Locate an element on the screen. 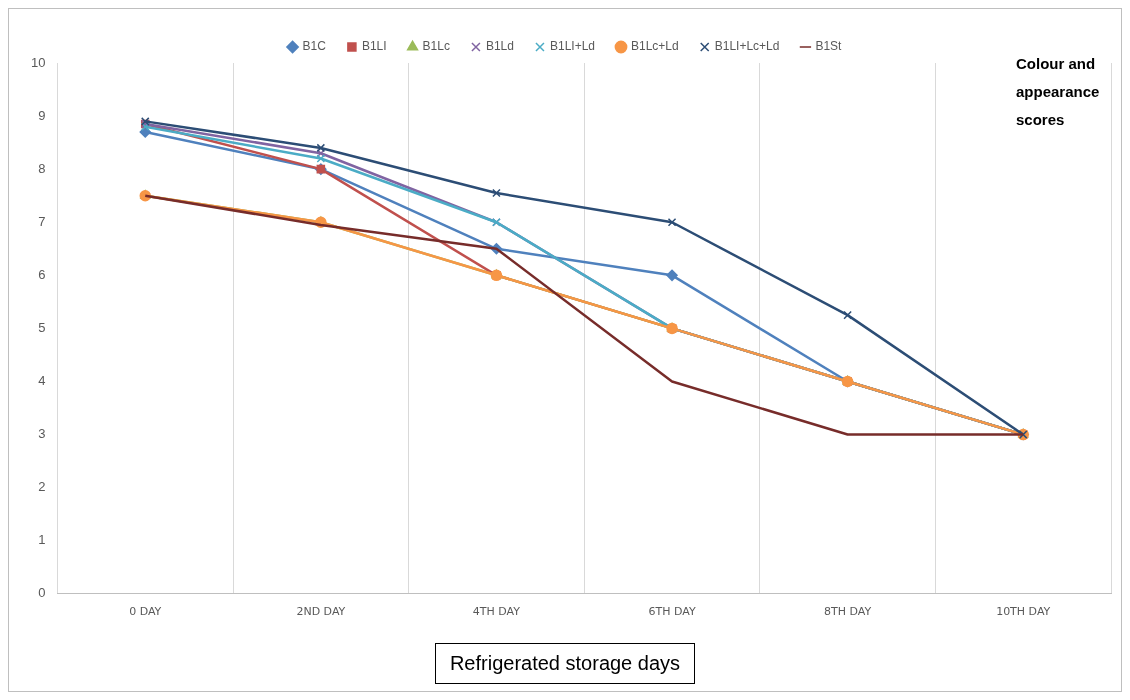  legend-label: B1LI is located at coordinates (374, 46).